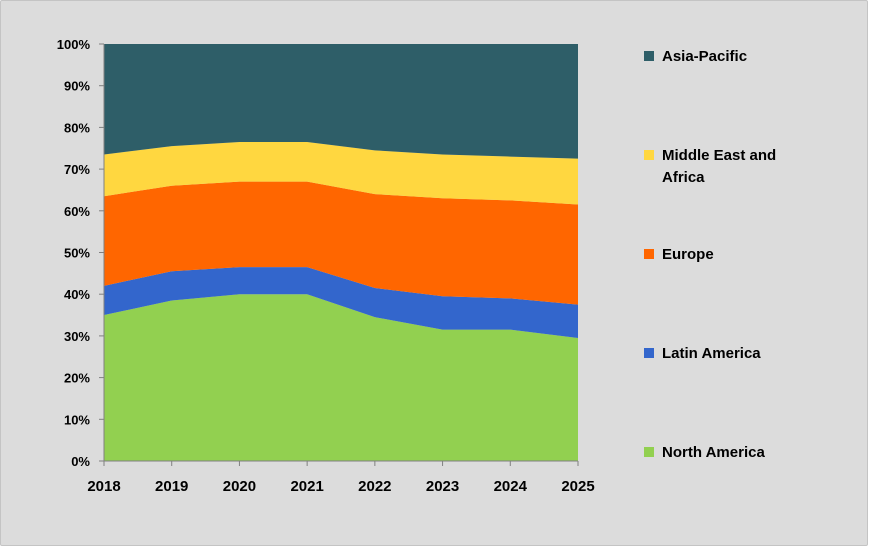 Image resolution: width=870 pixels, height=548 pixels. Describe the element at coordinates (341, 302) in the screenshot. I see `area-latin-america` at that location.